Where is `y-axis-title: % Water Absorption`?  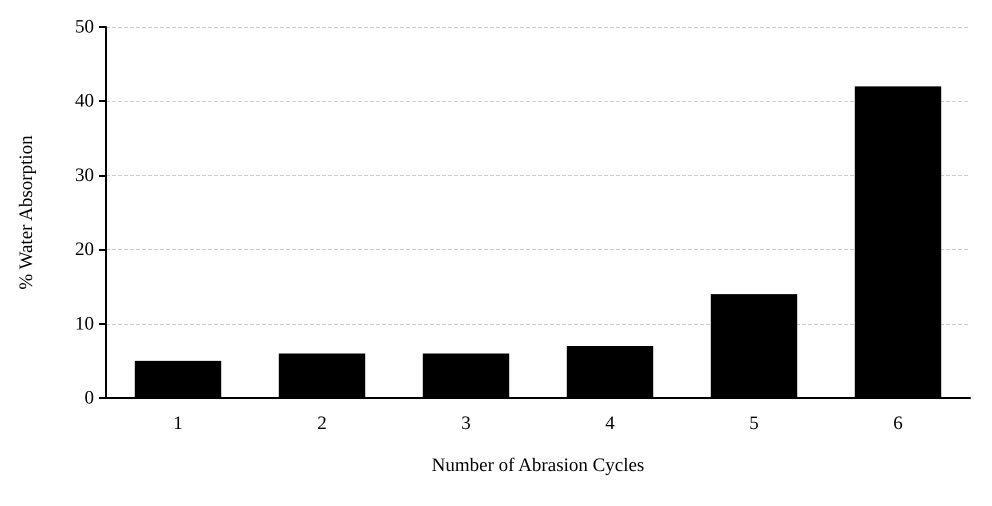
y-axis-title: % Water Absorption is located at coordinates (26, 212).